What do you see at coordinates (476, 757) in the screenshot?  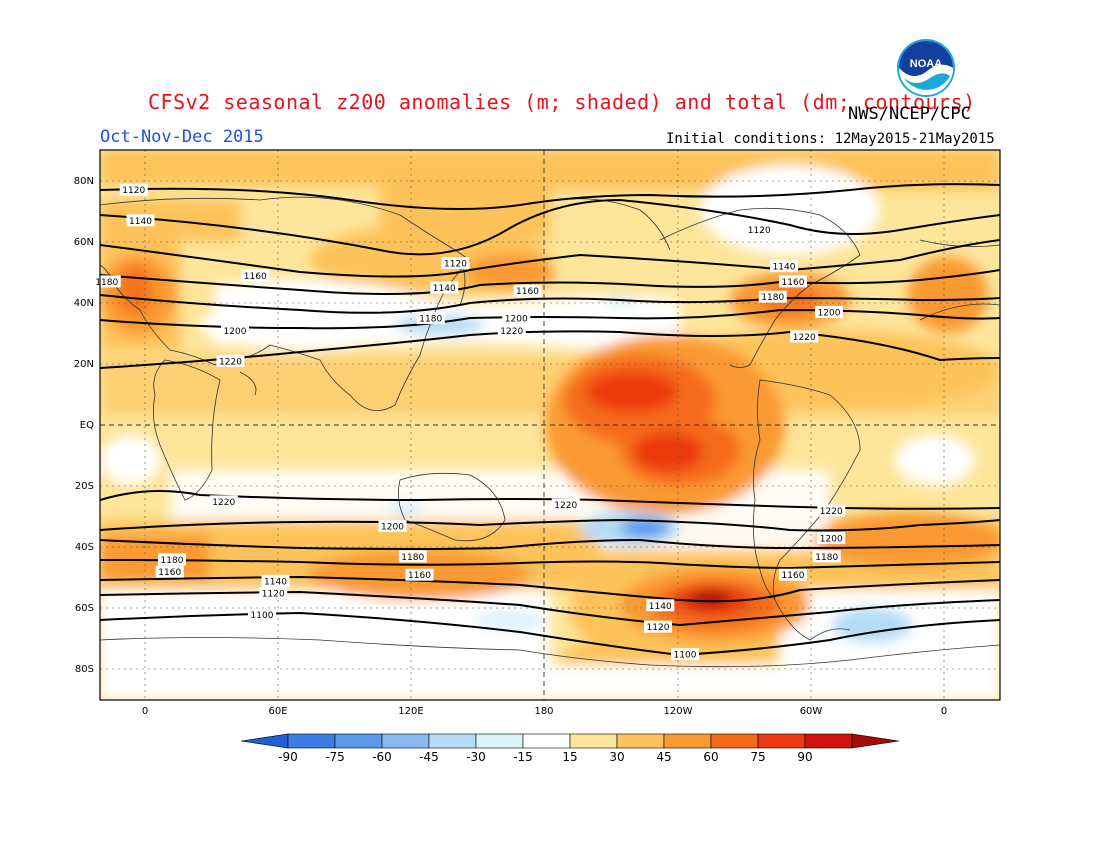 I see `colorbar-label: -30` at bounding box center [476, 757].